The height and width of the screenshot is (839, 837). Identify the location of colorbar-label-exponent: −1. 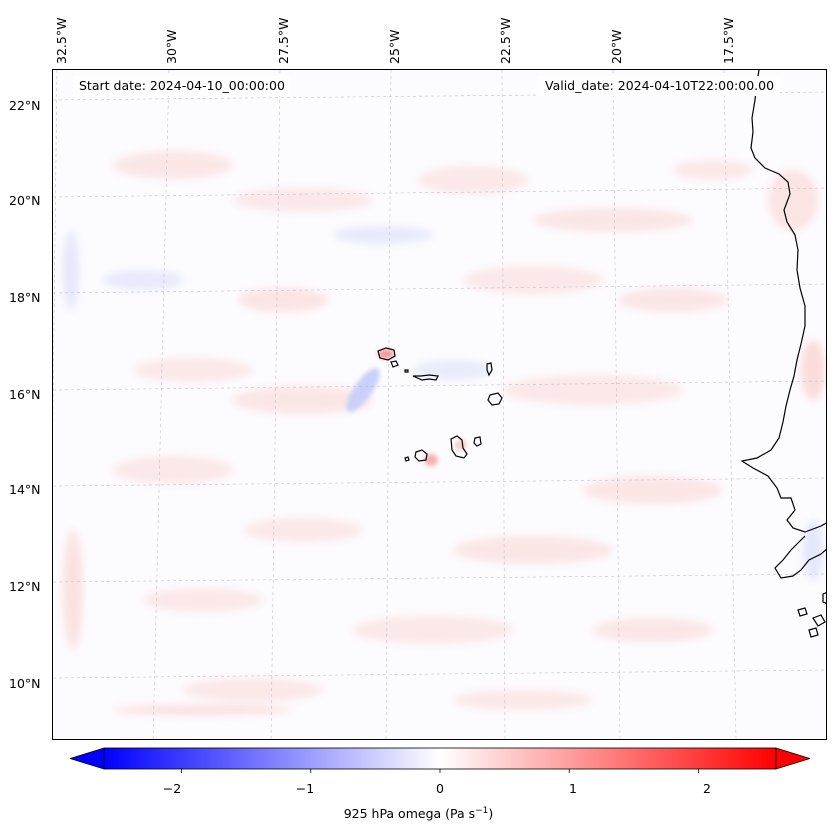
(482, 811).